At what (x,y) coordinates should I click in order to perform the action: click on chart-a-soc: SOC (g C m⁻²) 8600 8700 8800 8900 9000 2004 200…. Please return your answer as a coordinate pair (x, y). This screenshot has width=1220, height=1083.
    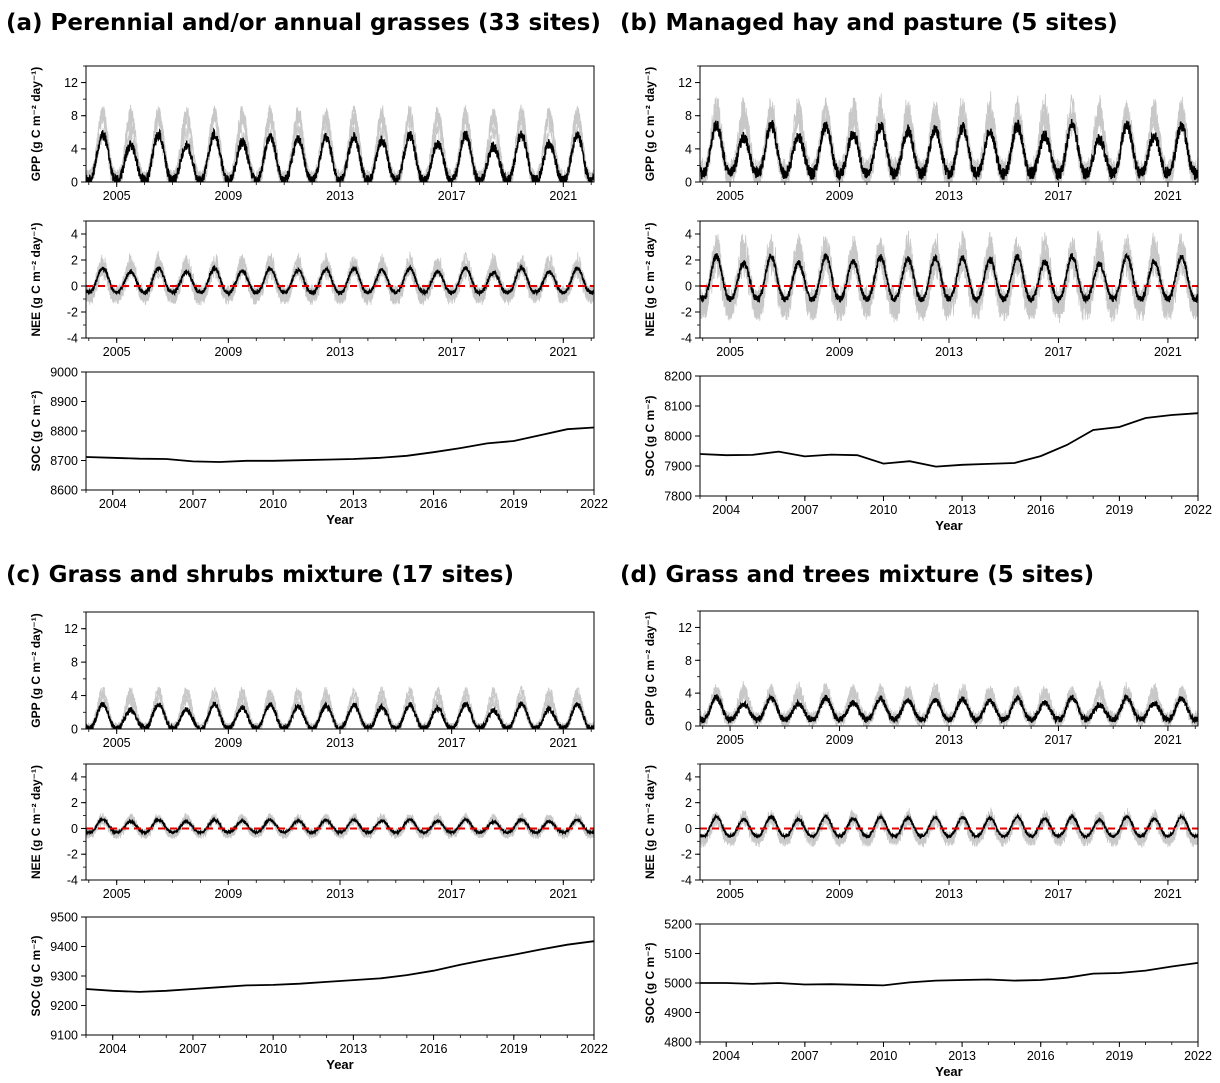
    Looking at the image, I should click on (318, 447).